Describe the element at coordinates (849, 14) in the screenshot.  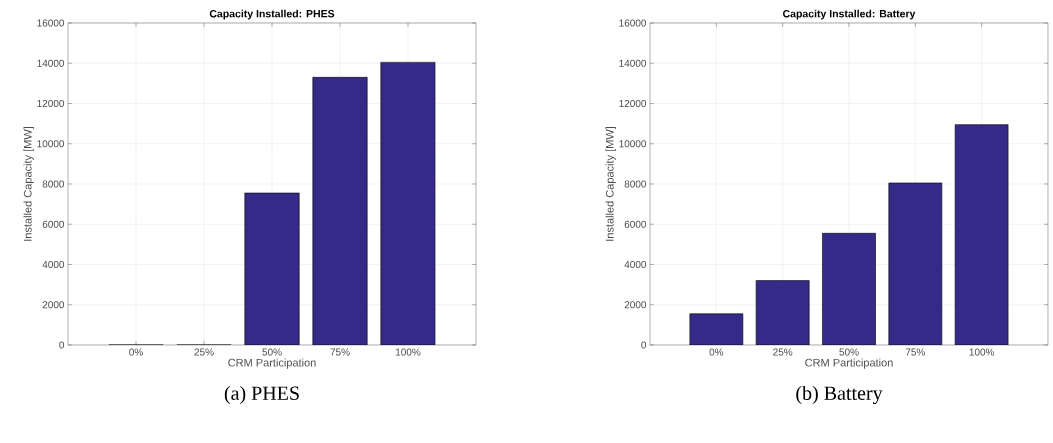
I see `chart-title: Capacity Installed: Battery` at that location.